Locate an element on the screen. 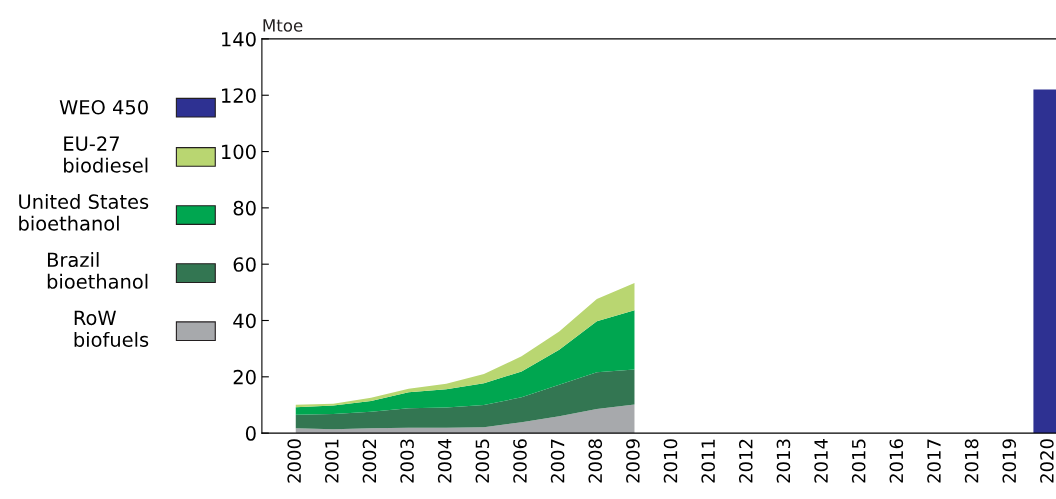 The height and width of the screenshot is (499, 1056). x-tick-label: 2019 is located at coordinates (1009, 461).